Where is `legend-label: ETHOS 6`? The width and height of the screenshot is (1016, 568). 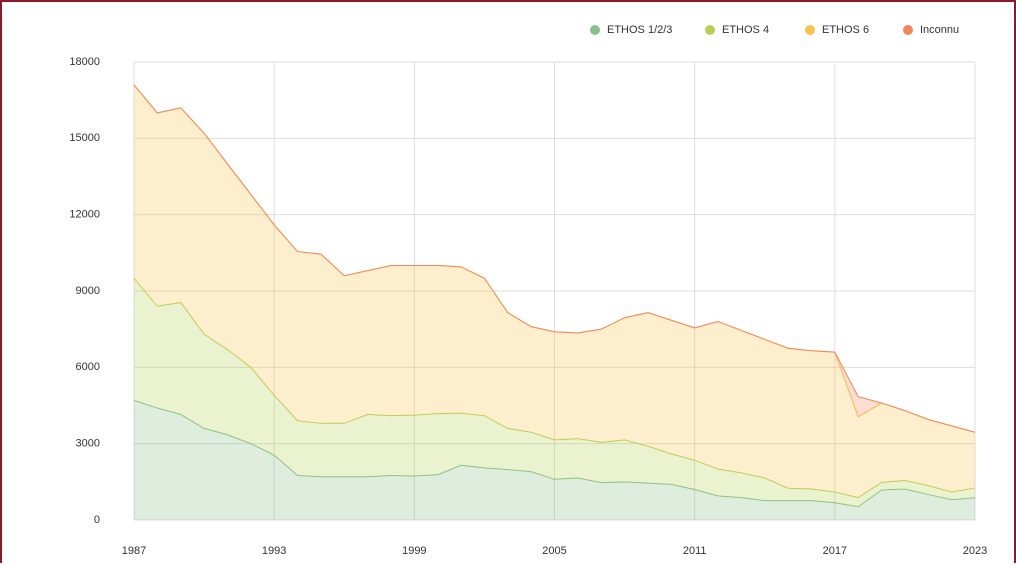 legend-label: ETHOS 6 is located at coordinates (845, 30).